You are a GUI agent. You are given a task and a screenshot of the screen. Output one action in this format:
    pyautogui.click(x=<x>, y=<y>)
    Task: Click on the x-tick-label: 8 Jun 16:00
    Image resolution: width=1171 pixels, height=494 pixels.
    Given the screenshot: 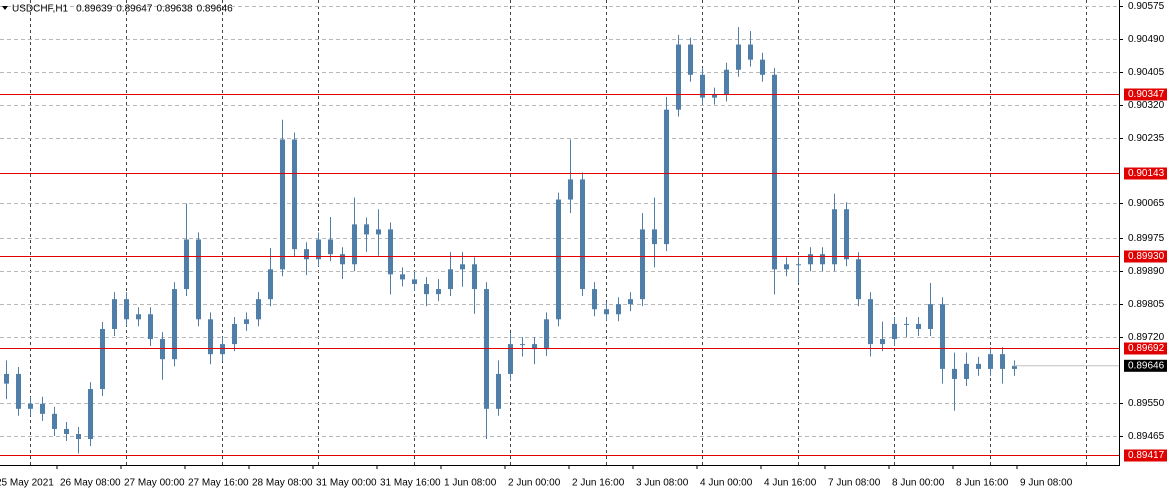 What is the action you would take?
    pyautogui.click(x=982, y=483)
    